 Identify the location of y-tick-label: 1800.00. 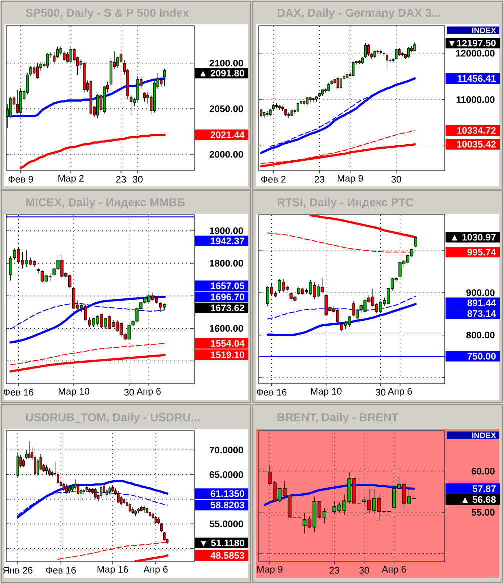
(227, 263).